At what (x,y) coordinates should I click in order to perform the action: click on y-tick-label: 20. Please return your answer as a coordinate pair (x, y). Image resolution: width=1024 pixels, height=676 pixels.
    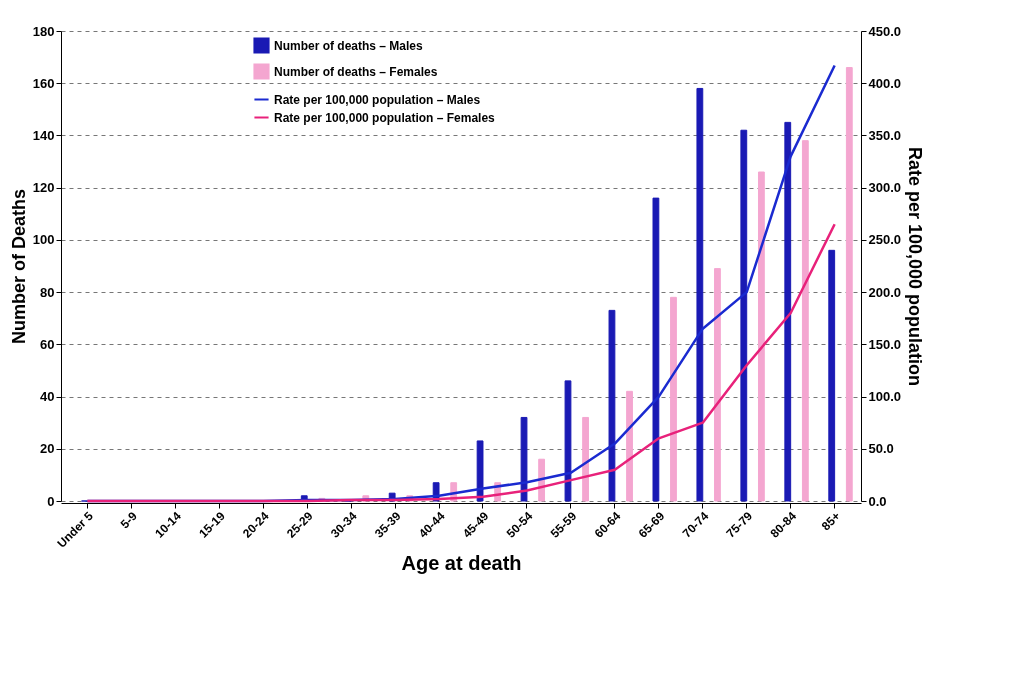
    Looking at the image, I should click on (47, 449).